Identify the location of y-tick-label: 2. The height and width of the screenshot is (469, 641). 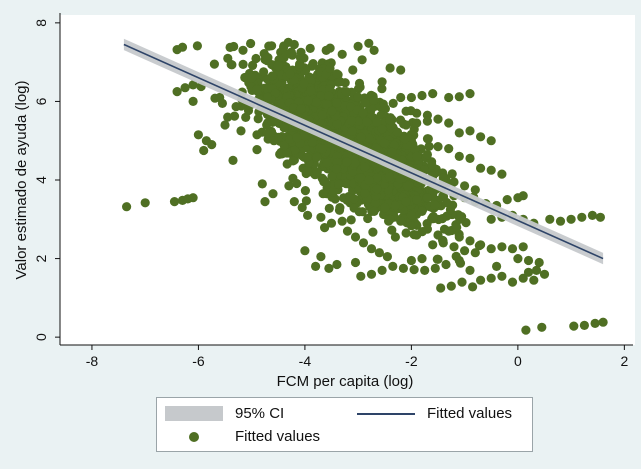
(41, 258).